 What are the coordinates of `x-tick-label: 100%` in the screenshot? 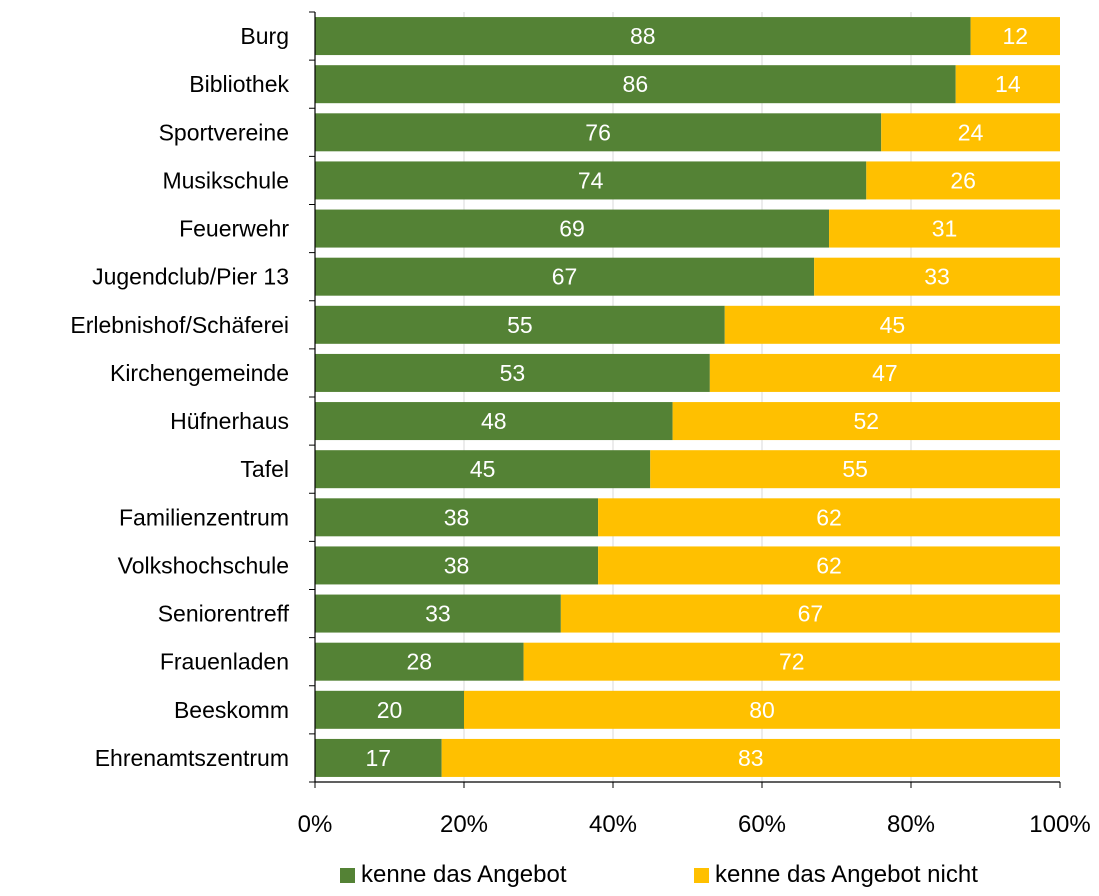 It's located at (1059, 824).